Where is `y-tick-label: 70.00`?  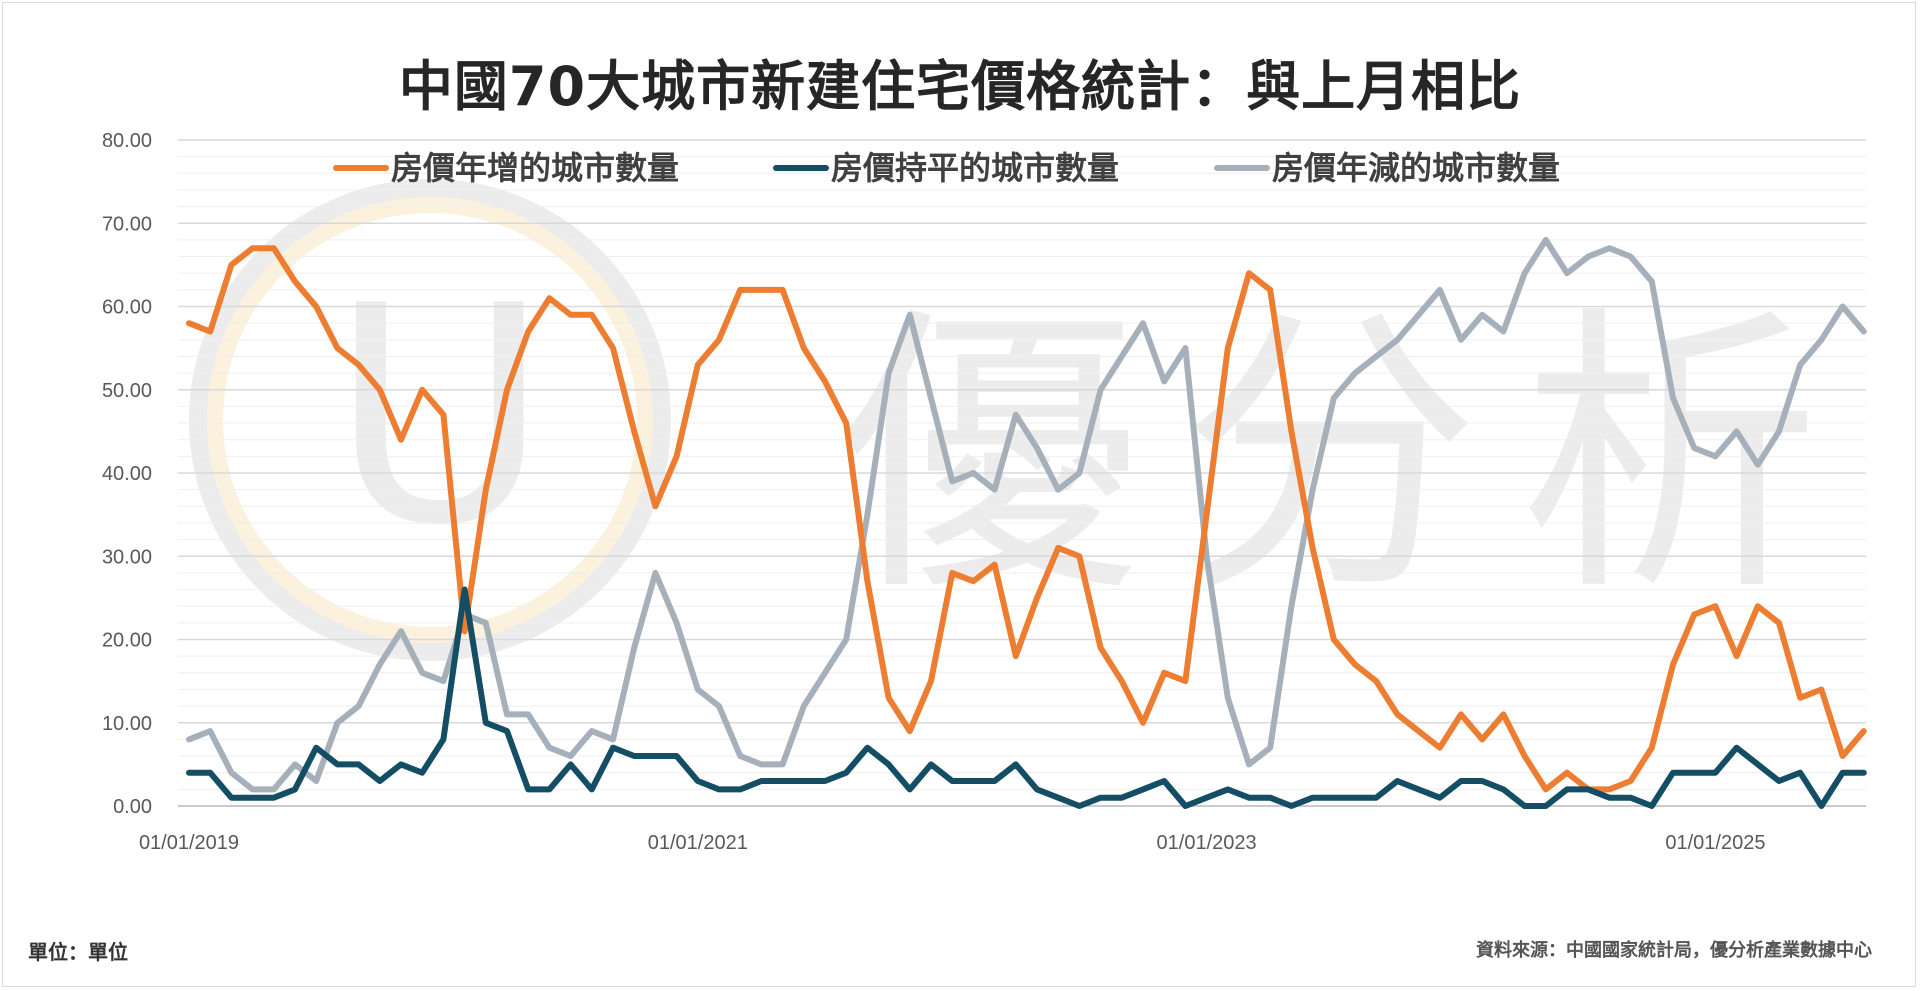
y-tick-label: 70.00 is located at coordinates (127, 224).